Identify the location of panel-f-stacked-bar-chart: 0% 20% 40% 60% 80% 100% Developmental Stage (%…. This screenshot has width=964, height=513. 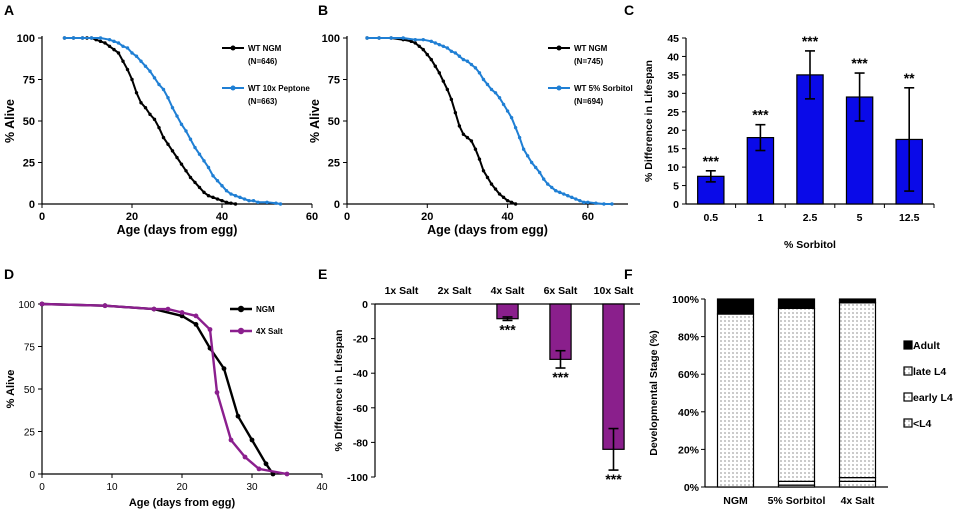
(800, 400).